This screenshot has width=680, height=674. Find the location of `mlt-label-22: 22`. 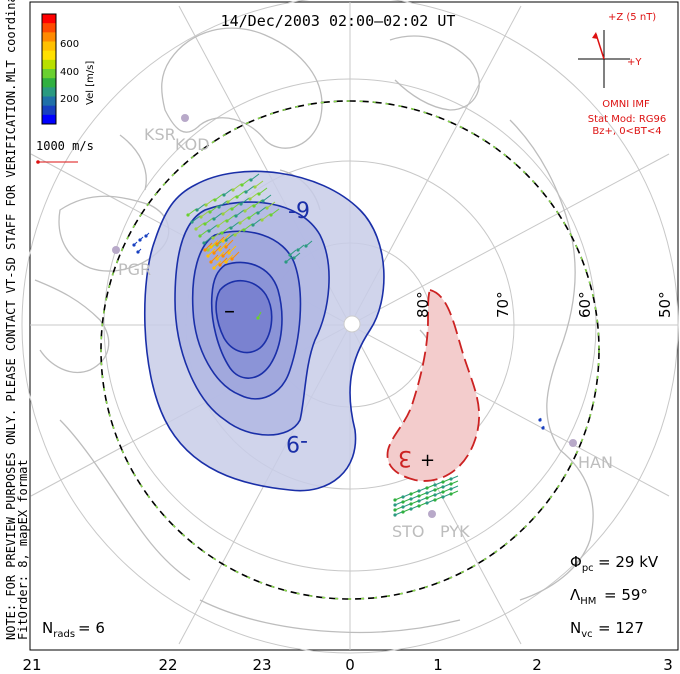

mlt-label-22: 22 is located at coordinates (167, 665).